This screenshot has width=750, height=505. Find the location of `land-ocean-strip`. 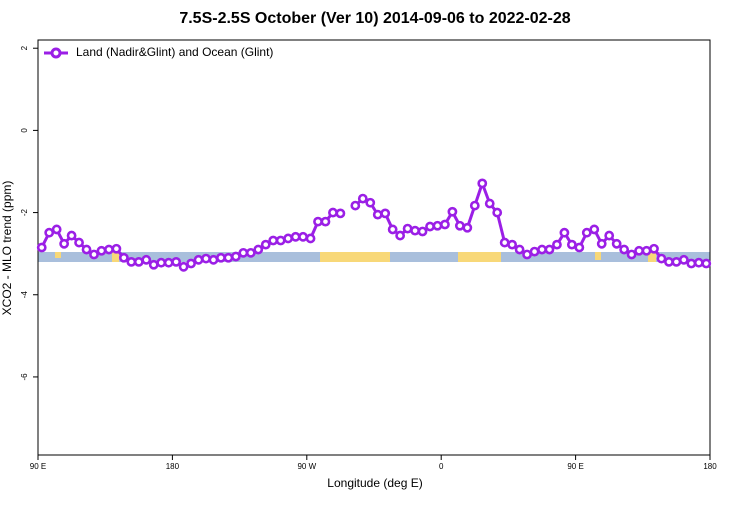

land-ocean-strip is located at coordinates (374, 257).